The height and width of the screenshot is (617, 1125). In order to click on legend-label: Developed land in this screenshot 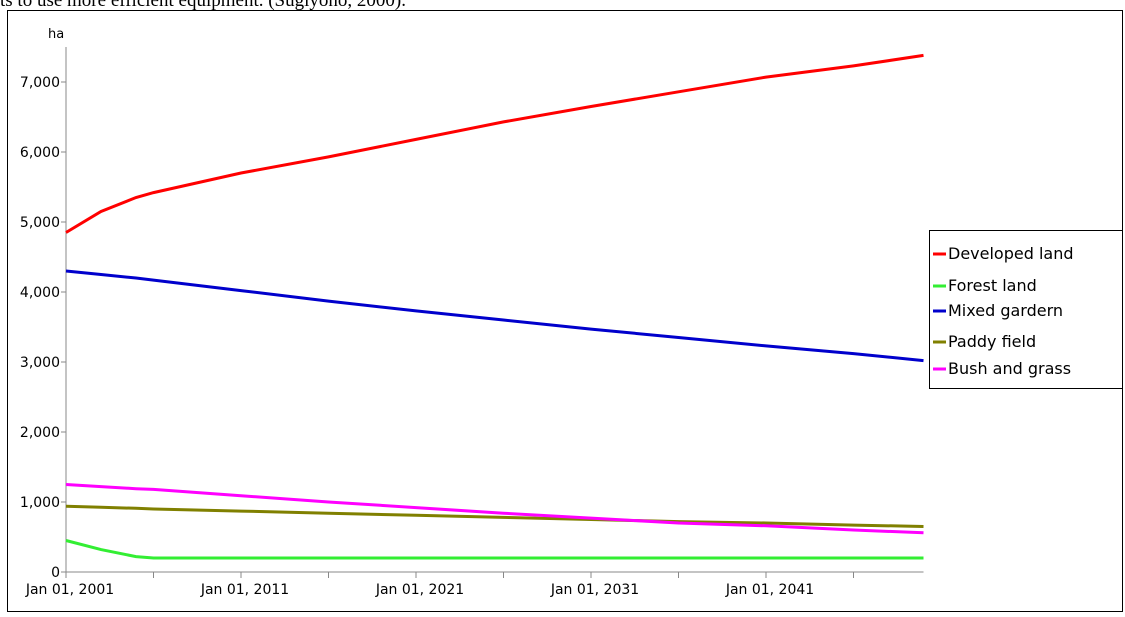, I will do `click(1011, 253)`.